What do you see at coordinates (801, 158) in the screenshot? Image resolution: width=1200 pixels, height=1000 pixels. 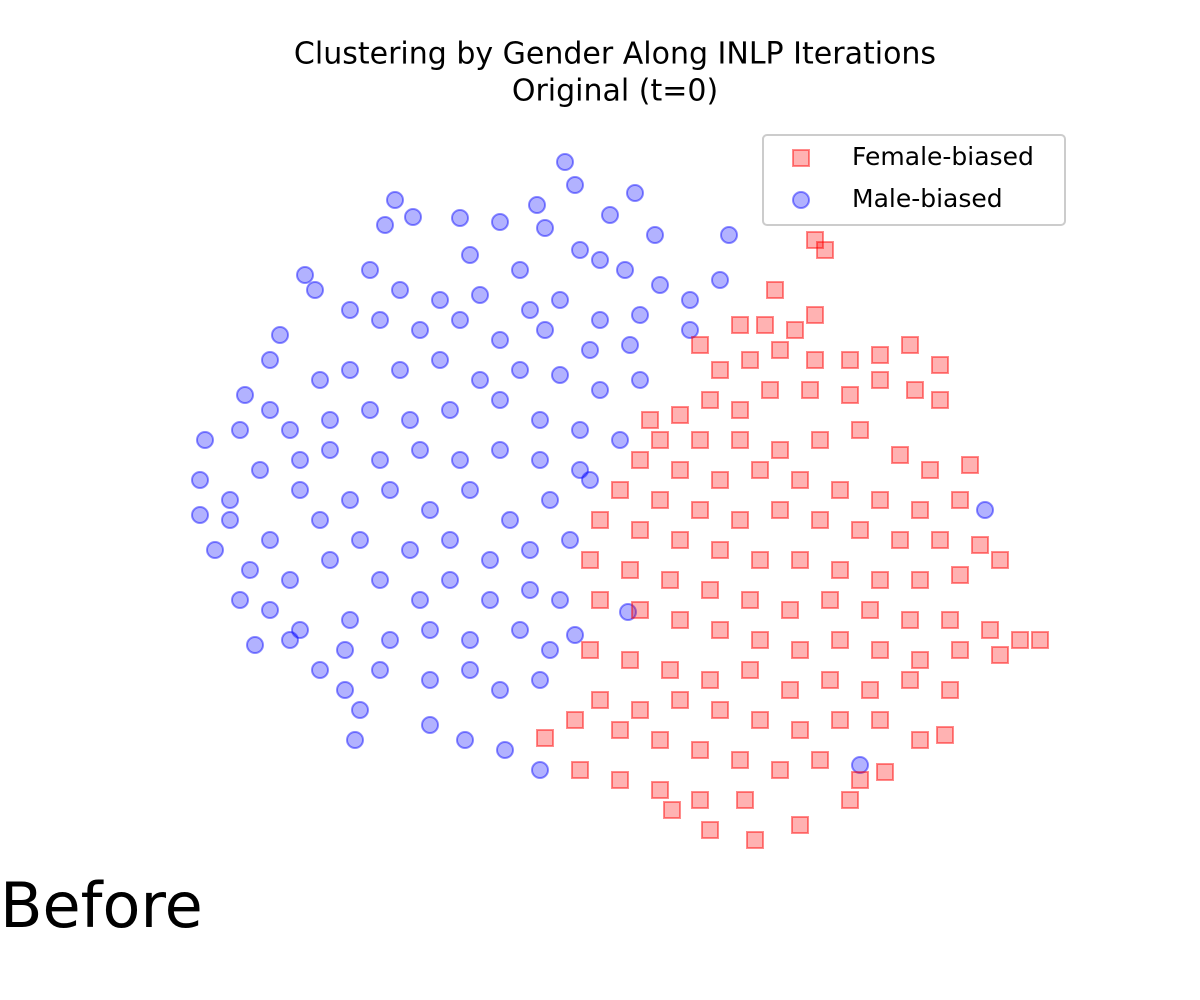 I see `legend-marker` at bounding box center [801, 158].